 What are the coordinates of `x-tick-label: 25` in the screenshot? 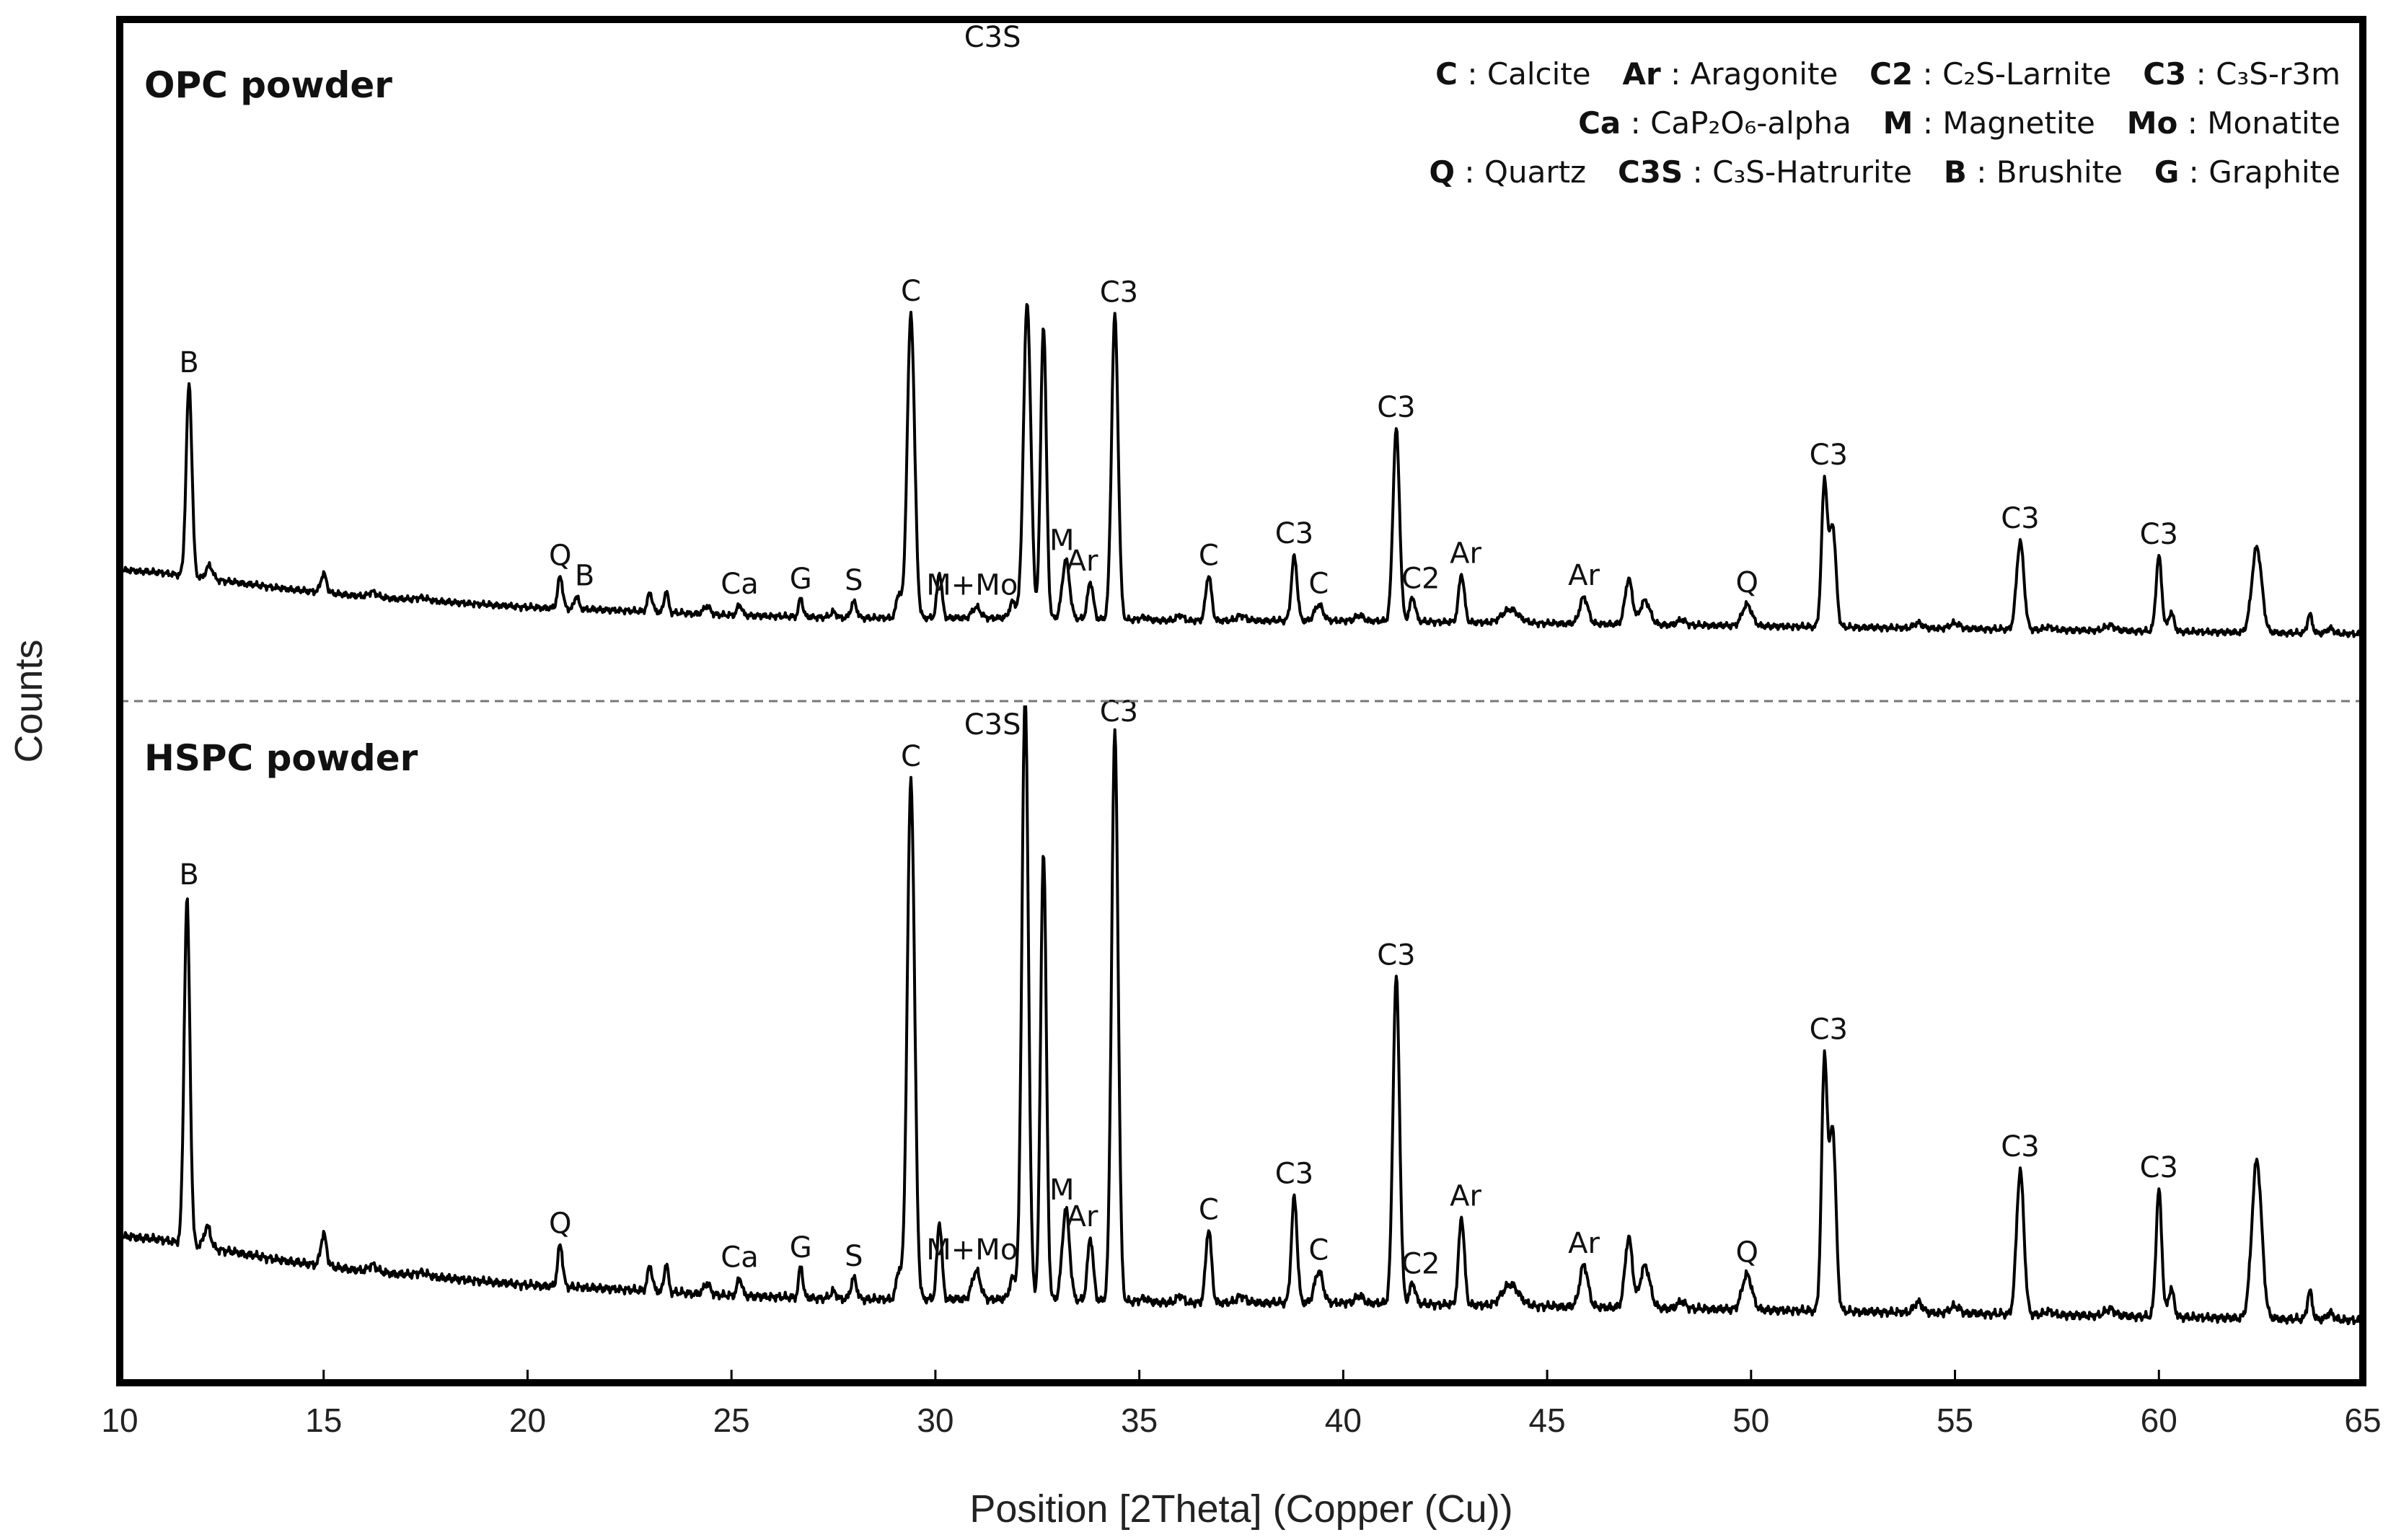 It's located at (731, 1420).